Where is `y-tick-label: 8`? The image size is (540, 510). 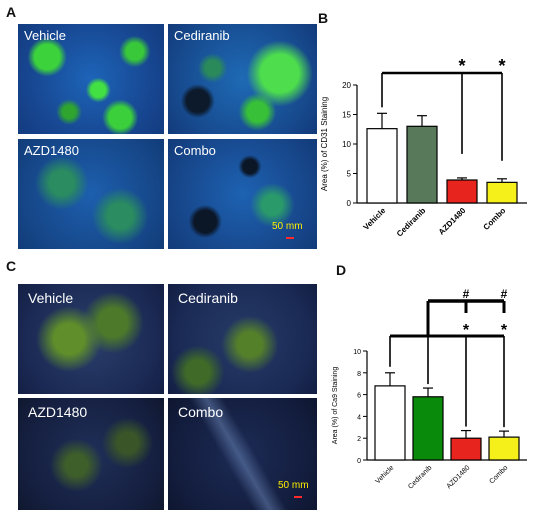 y-tick-label: 8 is located at coordinates (359, 374).